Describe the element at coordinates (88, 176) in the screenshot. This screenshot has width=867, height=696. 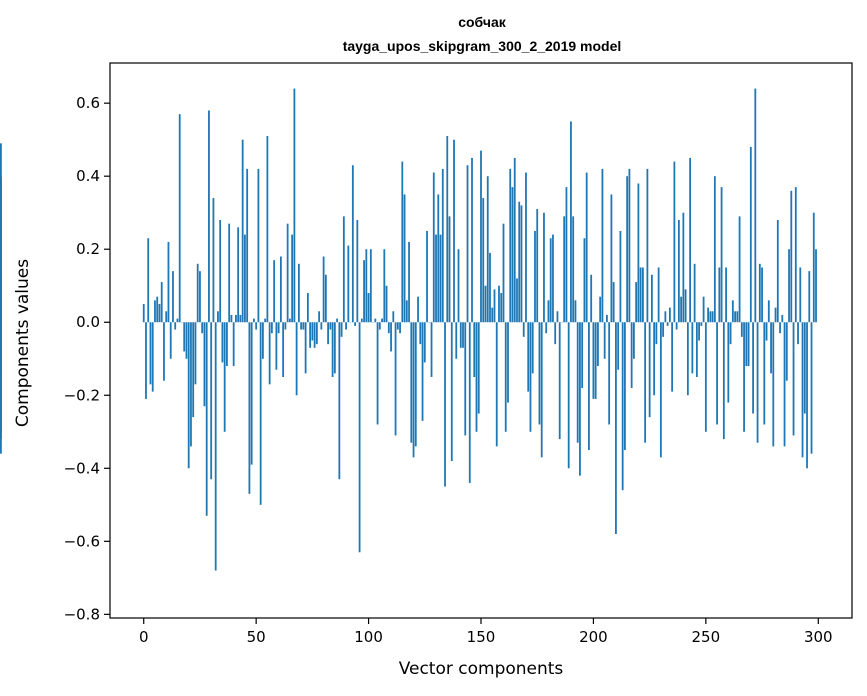
I see `y-tick-label: 0.4` at that location.